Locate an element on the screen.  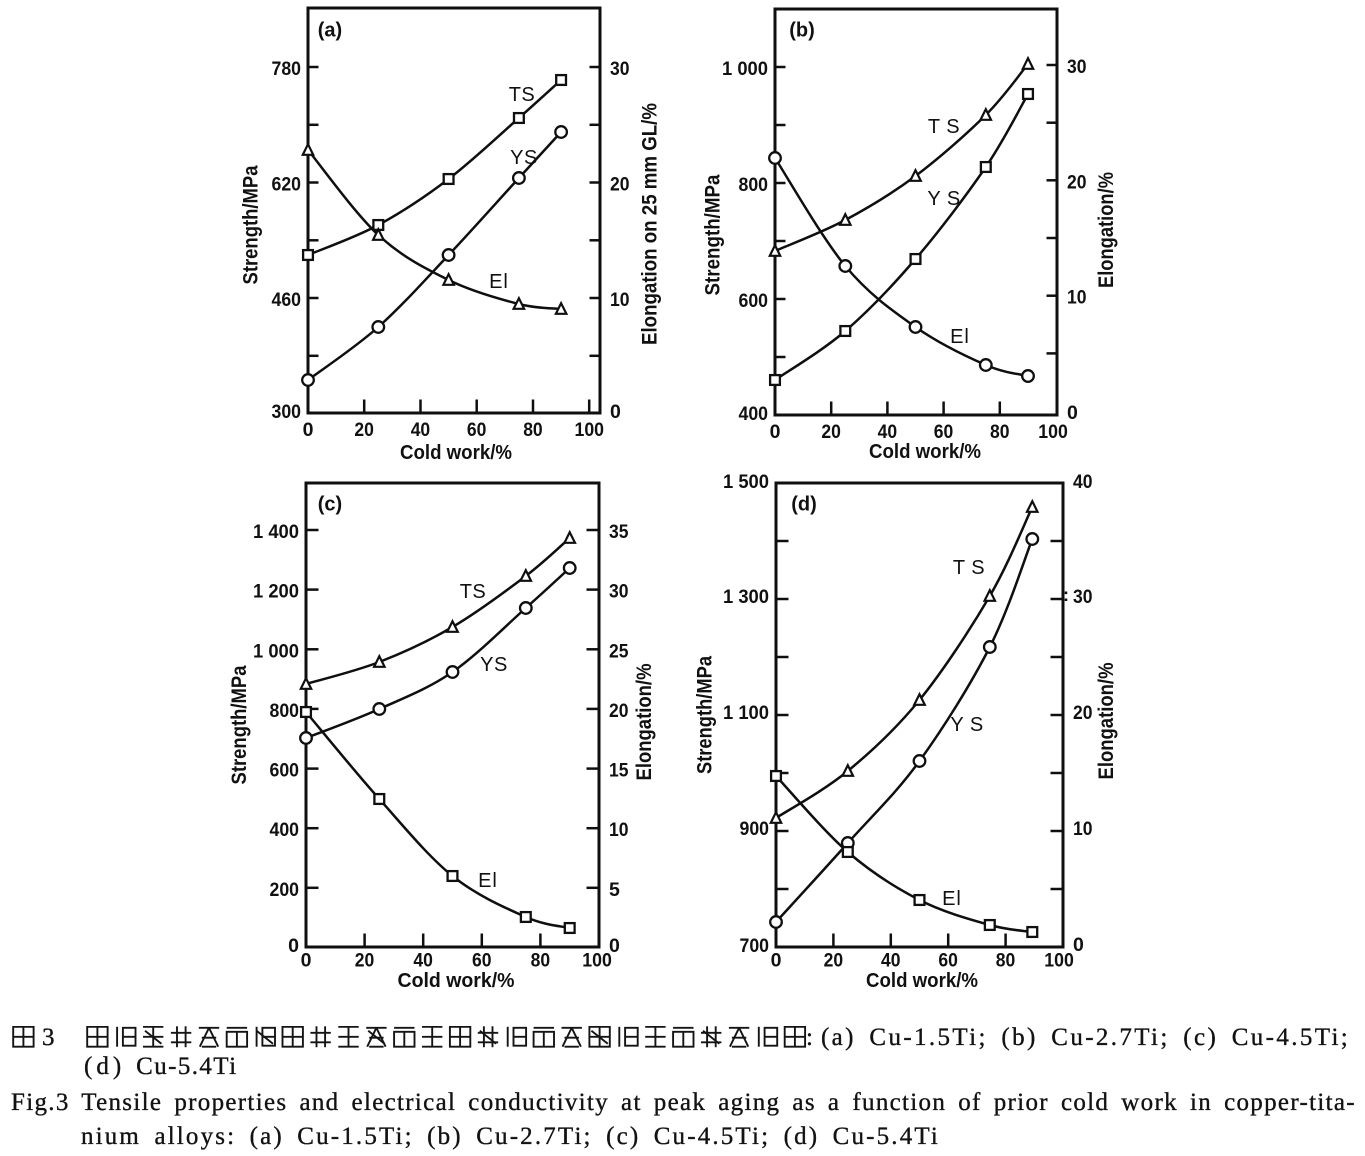
svg-text: 1 100 is located at coordinates (746, 713).